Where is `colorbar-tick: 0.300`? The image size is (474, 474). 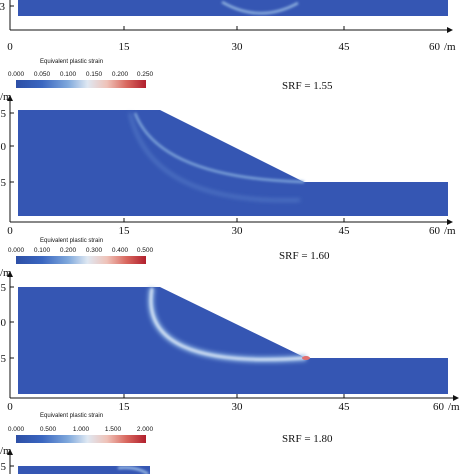 colorbar-tick: 0.300 is located at coordinates (94, 250).